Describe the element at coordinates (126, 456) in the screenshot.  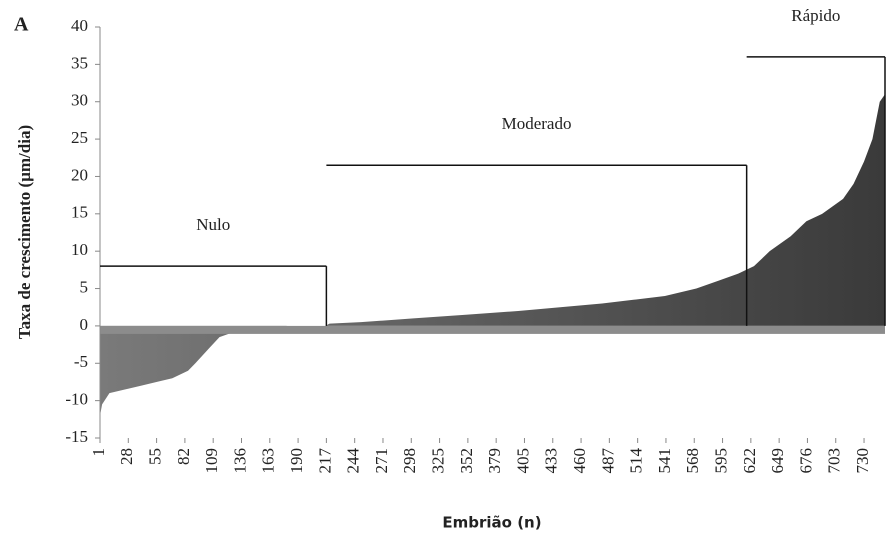
I see `x-tick-label: 28` at that location.